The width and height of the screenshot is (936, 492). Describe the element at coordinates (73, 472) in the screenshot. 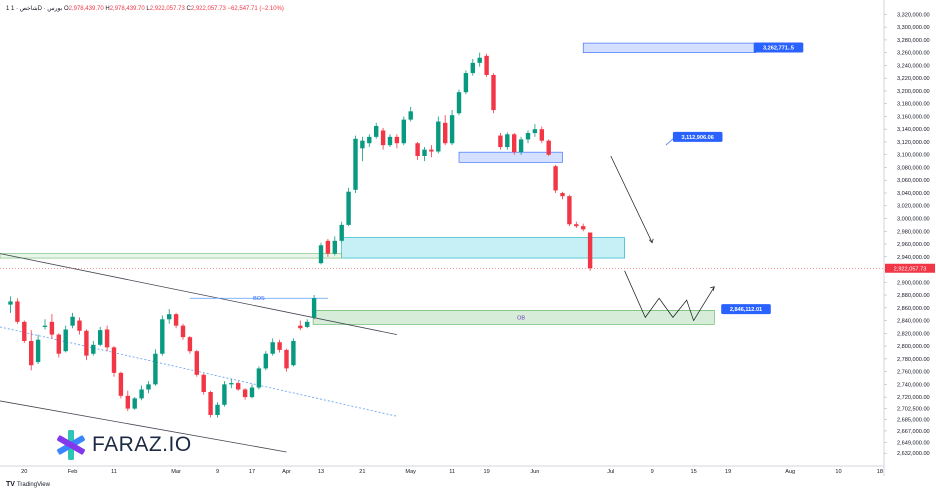

I see `time-tick-label: Feb` at that location.